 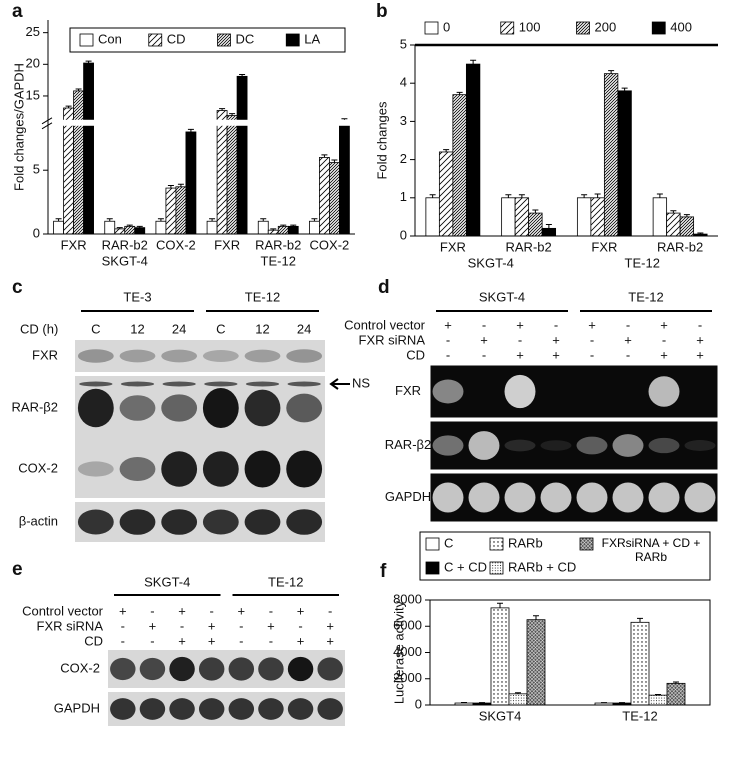 I want to click on y-axis-label: Fold changes, so click(x=381, y=140).